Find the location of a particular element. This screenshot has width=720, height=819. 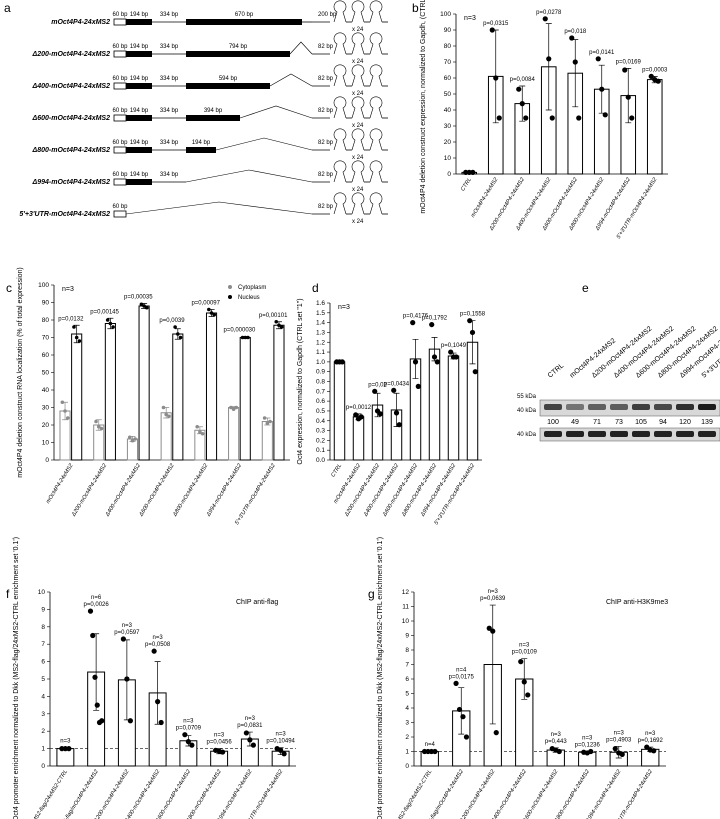

quant-label: 73 is located at coordinates (619, 422).